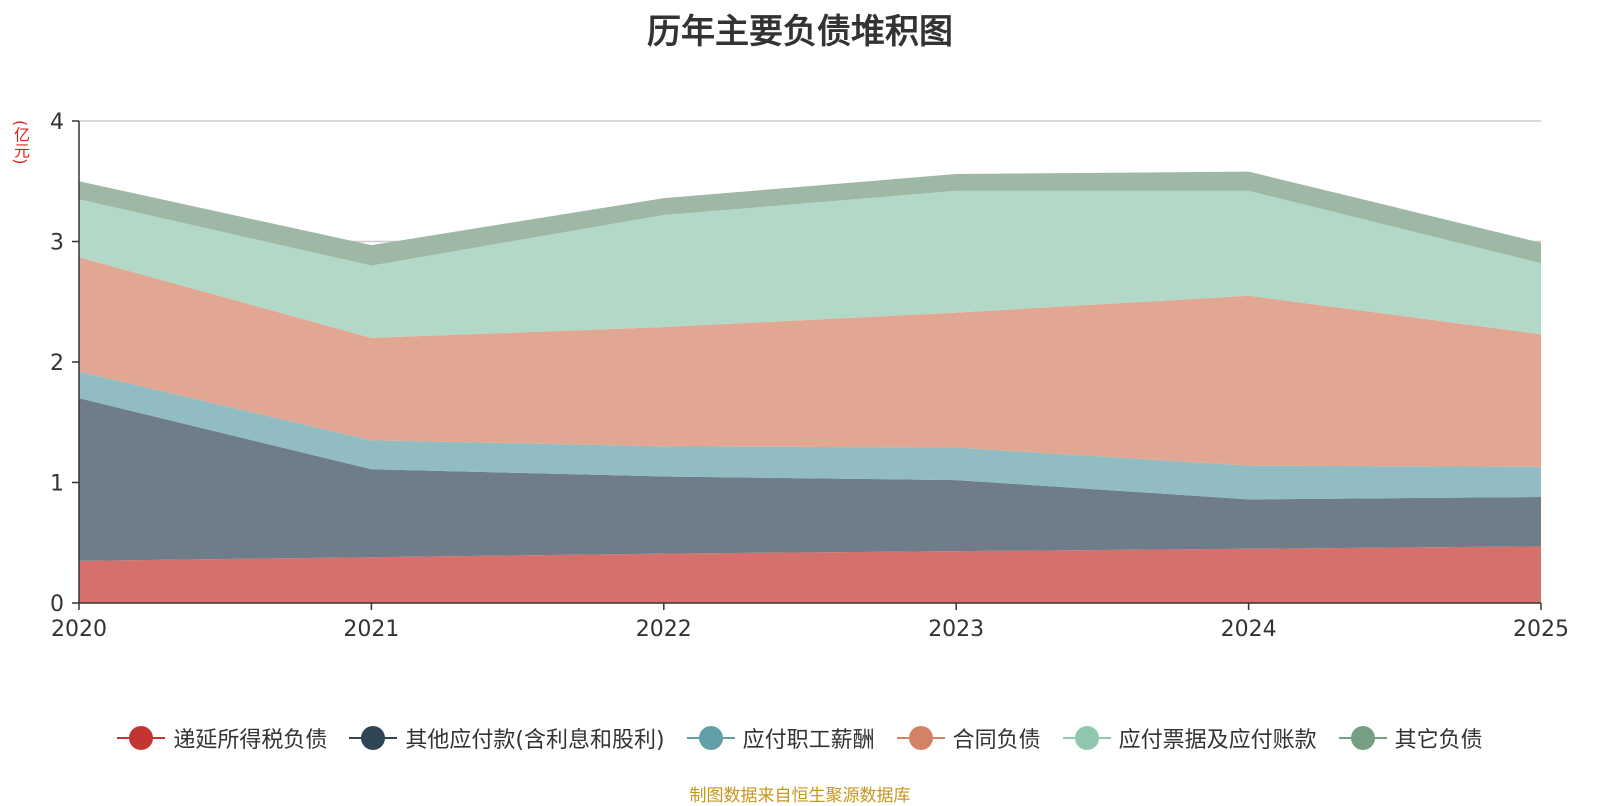  I want to click on chart-title: 历年主要负债堆积图, so click(800, 32).